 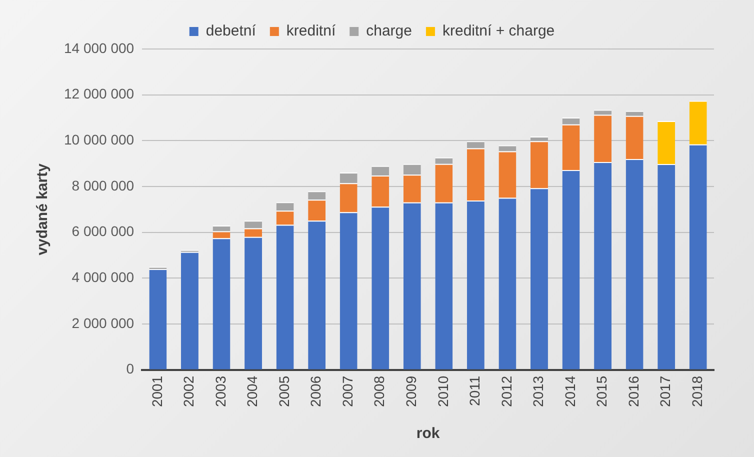 What do you see at coordinates (538, 392) in the screenshot?
I see `x-tick-label: 2013` at bounding box center [538, 392].